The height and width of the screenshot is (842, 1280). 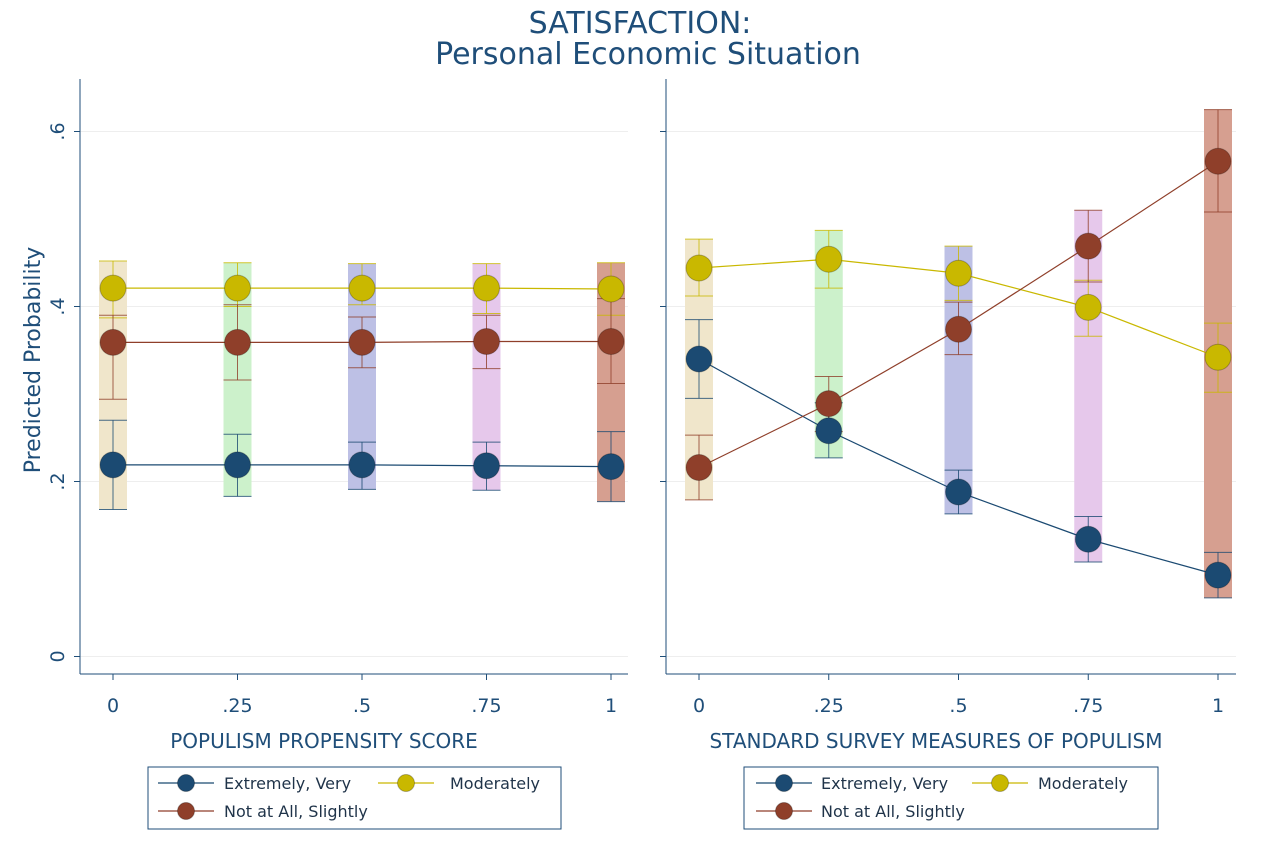 What do you see at coordinates (406, 783) in the screenshot?
I see `p0-legend-marker-moderately` at bounding box center [406, 783].